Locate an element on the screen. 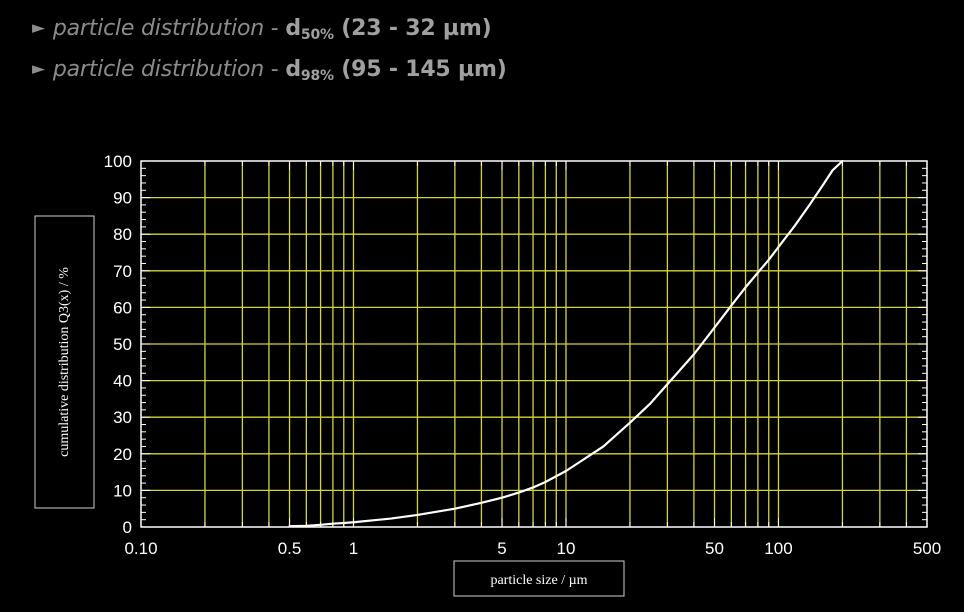 The image size is (964, 612). ylabel-box is located at coordinates (64, 362).